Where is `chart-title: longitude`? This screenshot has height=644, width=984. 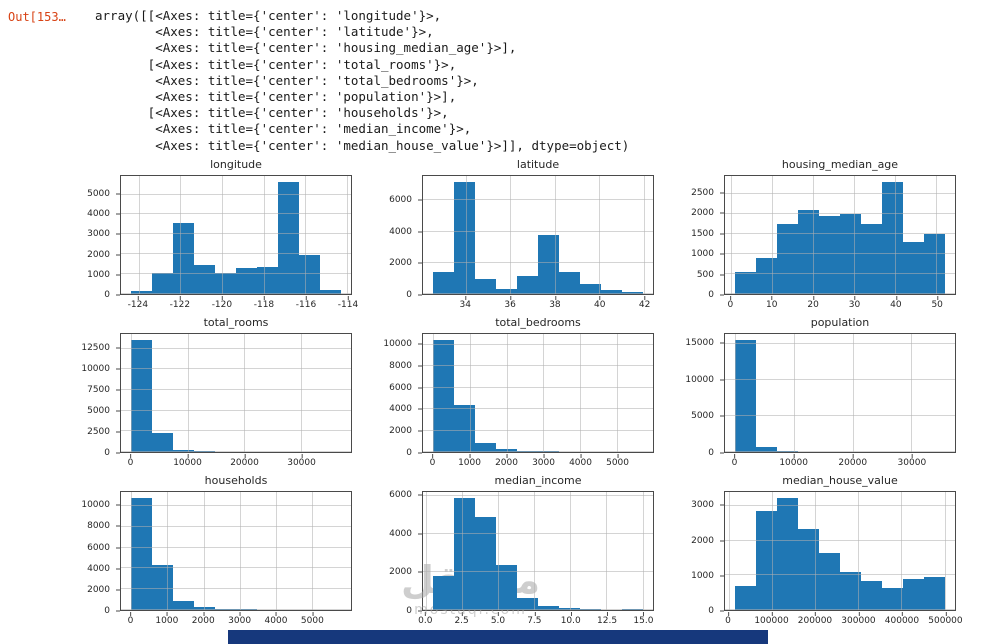
chart-title: longitude is located at coordinates (236, 164).